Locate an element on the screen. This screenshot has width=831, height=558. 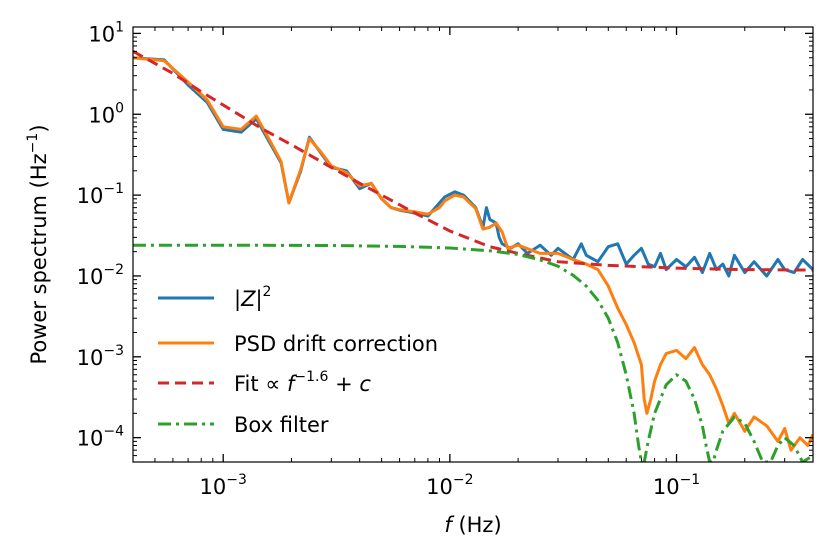
x-tick-label-0: 10⁻³ is located at coordinates (223, 485).